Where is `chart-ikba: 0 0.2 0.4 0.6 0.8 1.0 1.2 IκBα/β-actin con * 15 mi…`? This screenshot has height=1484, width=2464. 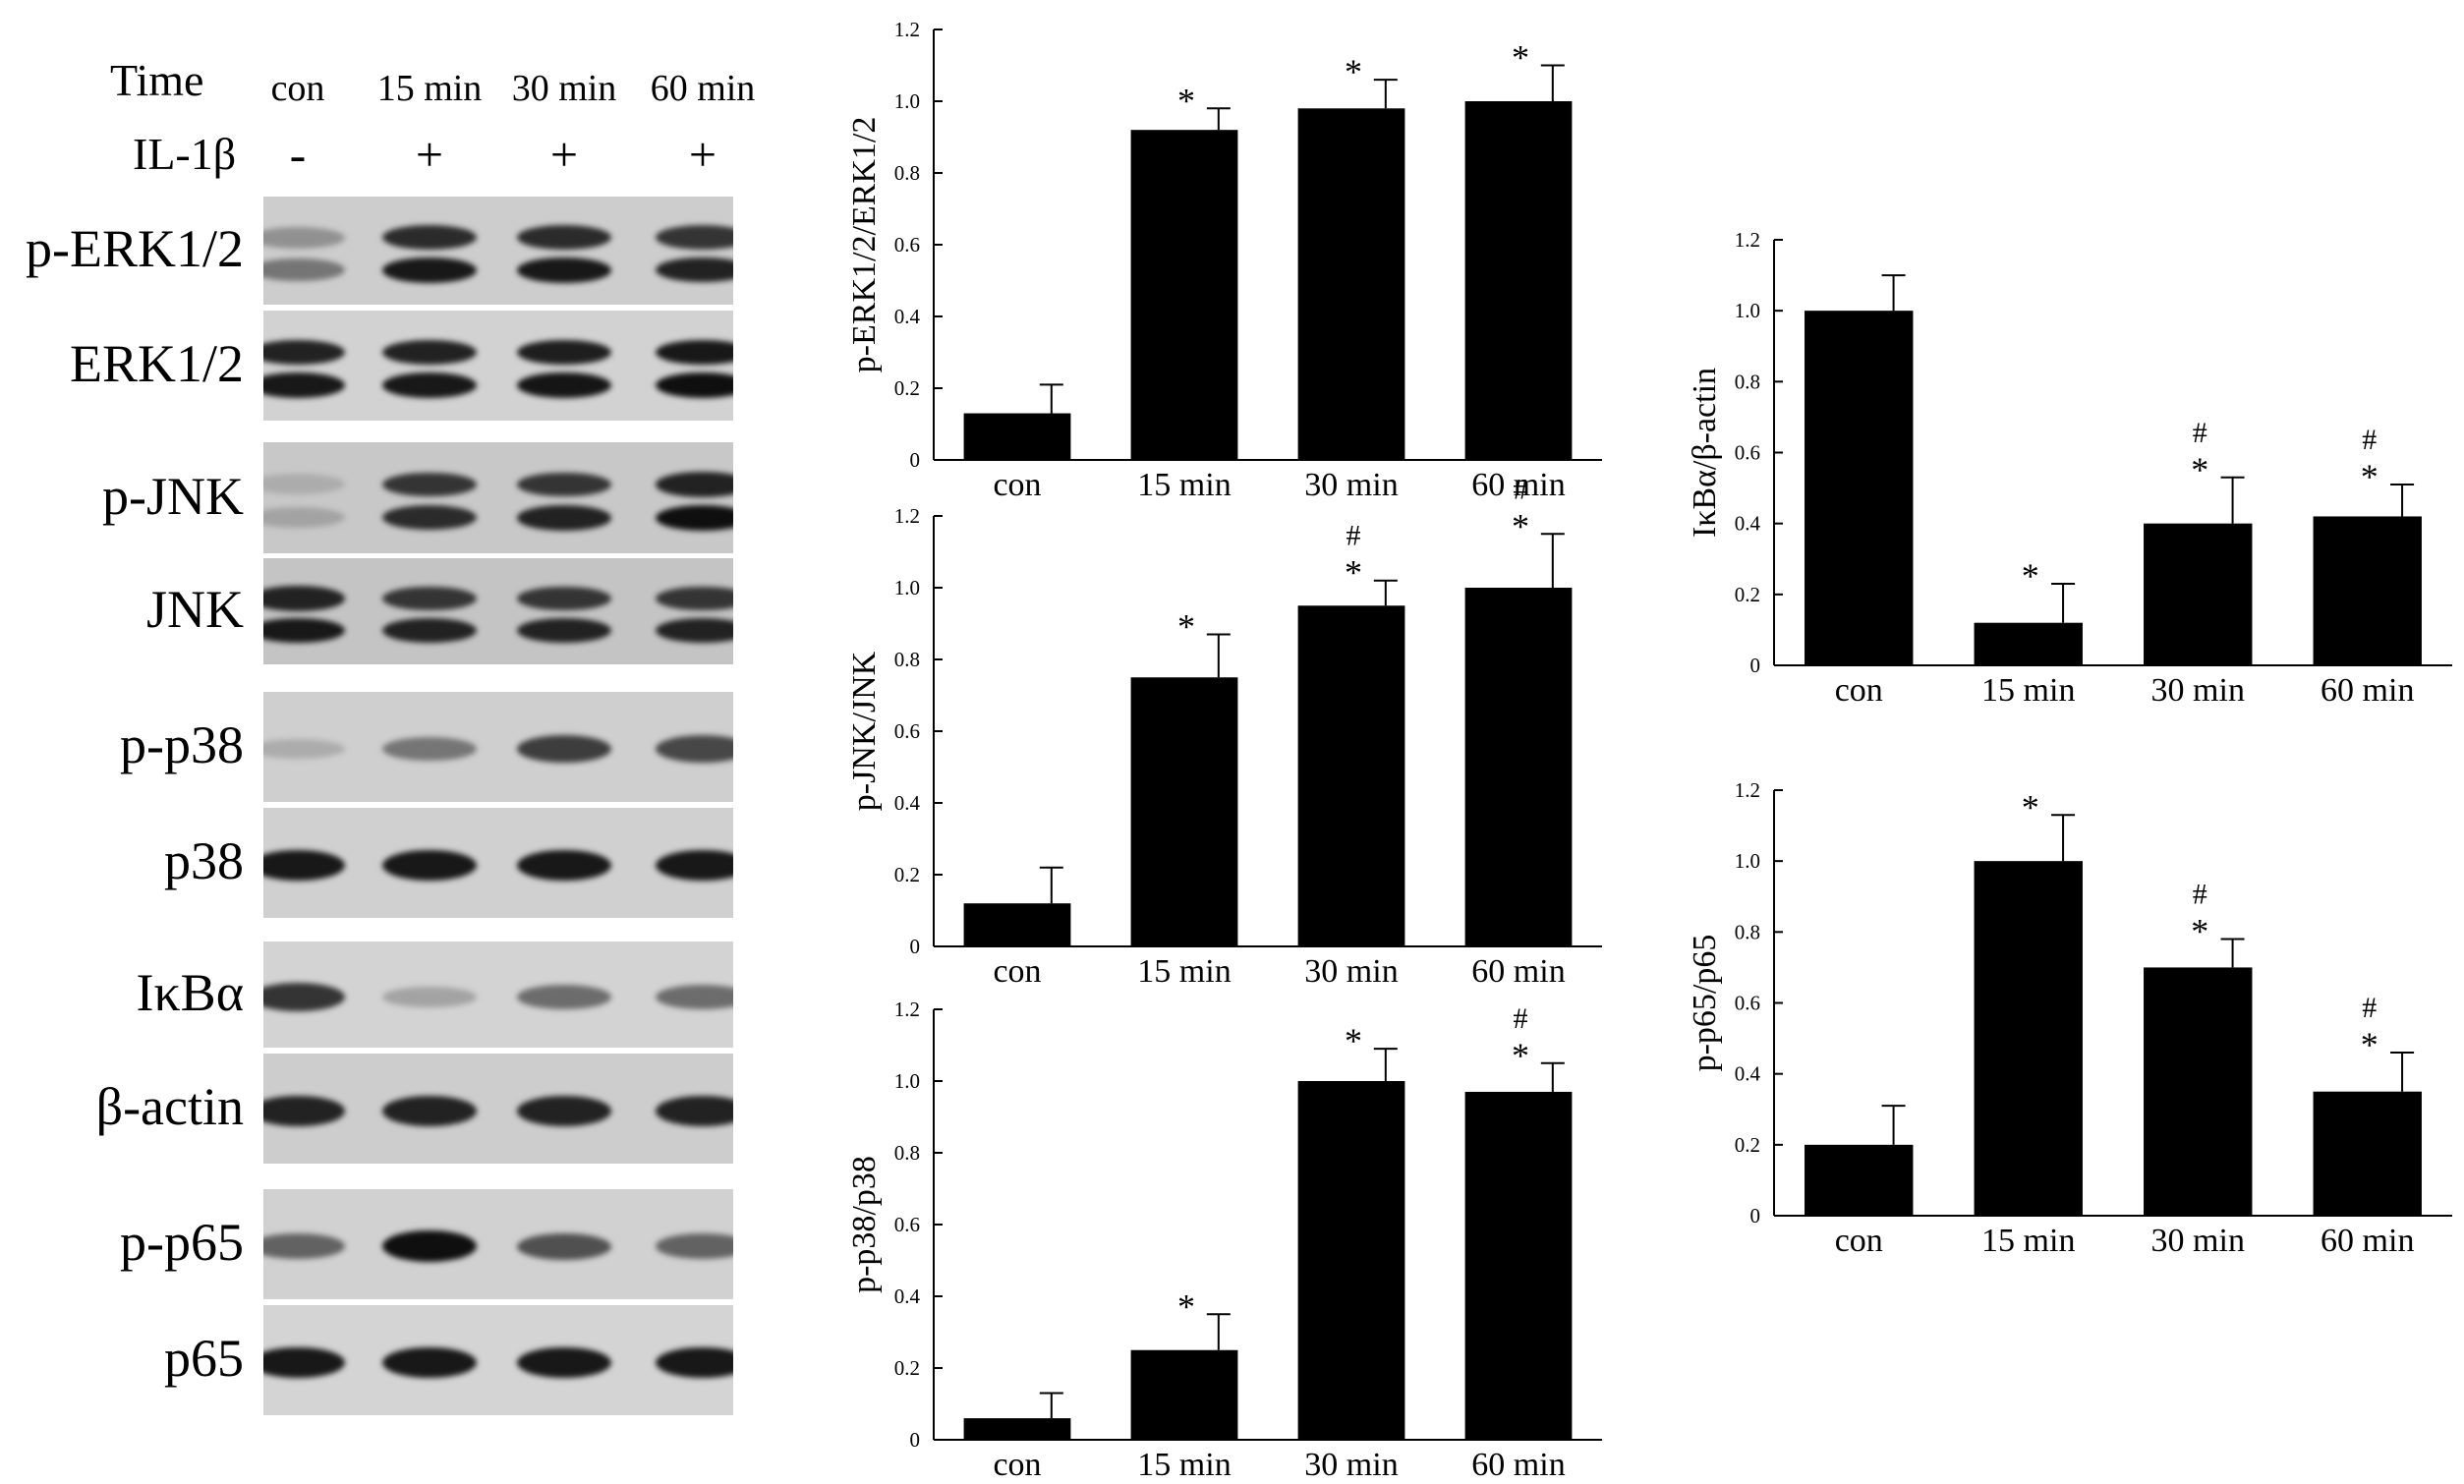
chart-ikba: 0 0.2 0.4 0.6 0.8 1.0 1.2 IκBα/β-actin con * 15 mi… is located at coordinates (2069, 468).